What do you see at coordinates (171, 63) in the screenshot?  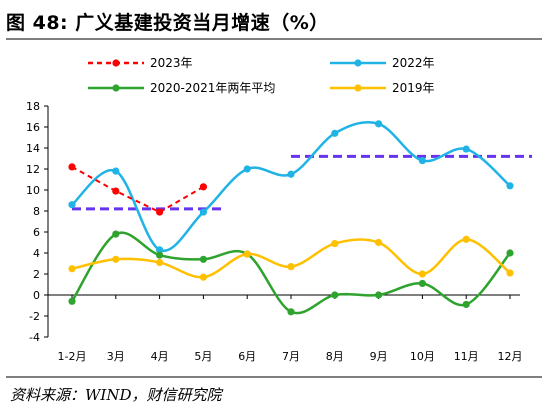 I see `legend-label: 2023年` at bounding box center [171, 63].